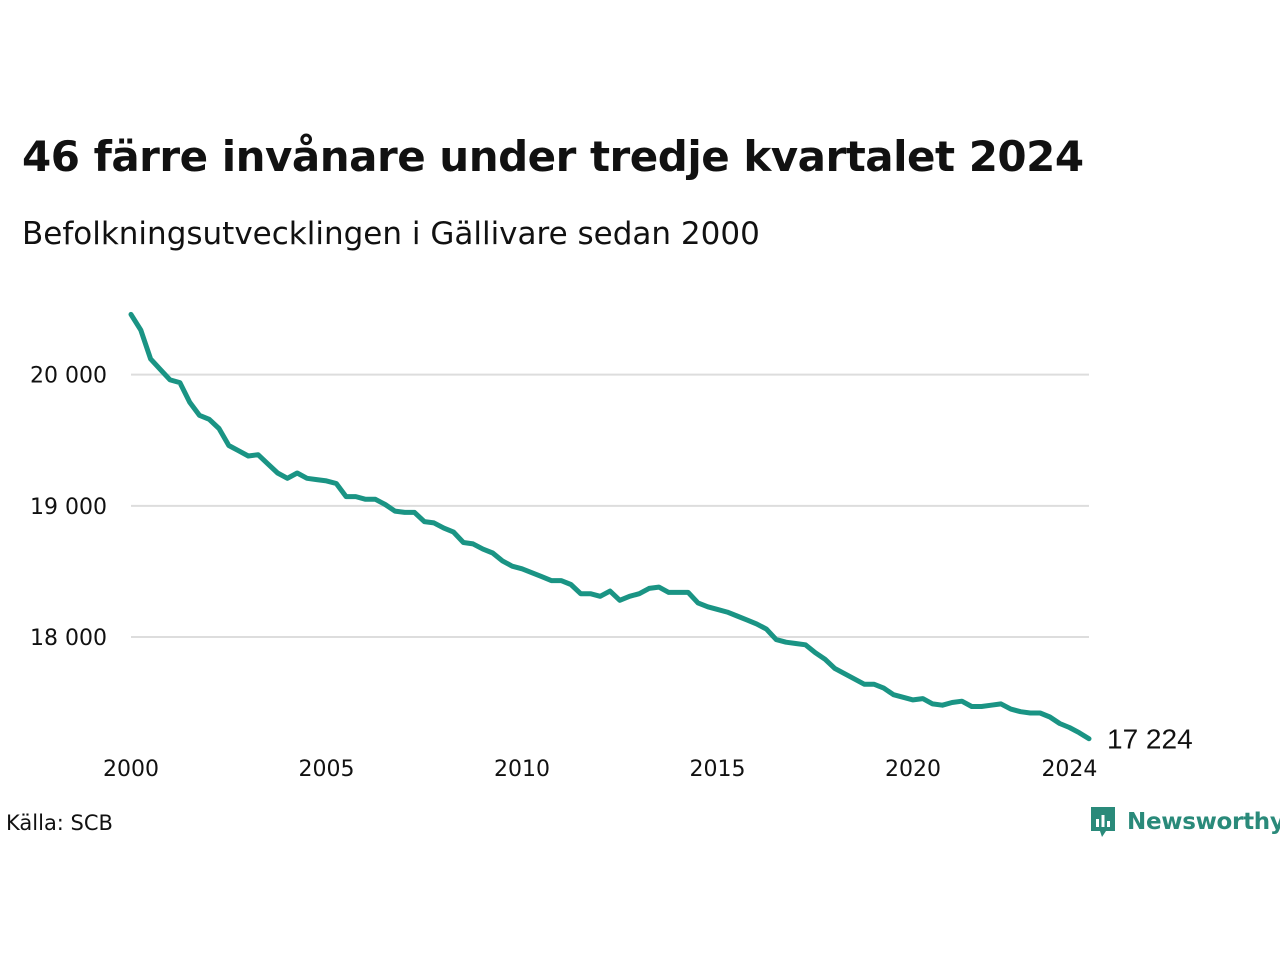 Image resolution: width=1280 pixels, height=960 pixels. What do you see at coordinates (327, 769) in the screenshot?
I see `x-tick-label: 2005` at bounding box center [327, 769].